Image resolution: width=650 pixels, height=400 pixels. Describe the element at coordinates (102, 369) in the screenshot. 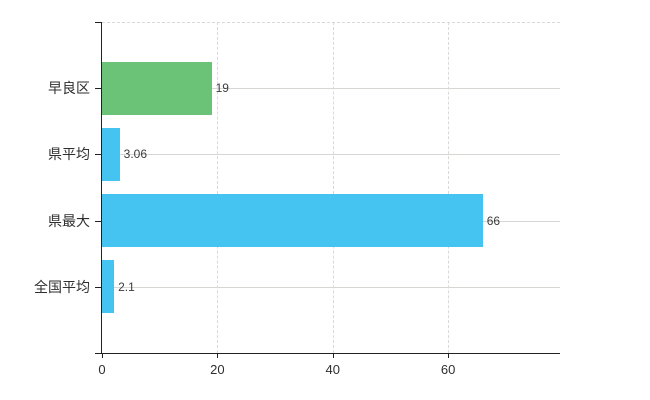

I see `x-tick-label: 0` at that location.